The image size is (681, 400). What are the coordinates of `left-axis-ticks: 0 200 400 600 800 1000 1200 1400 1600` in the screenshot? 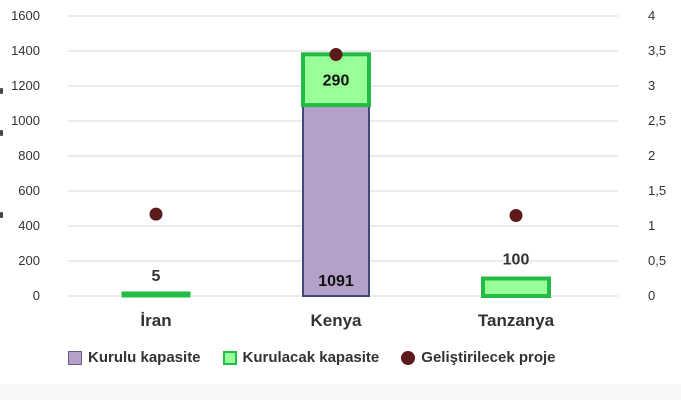 It's located at (25, 155).